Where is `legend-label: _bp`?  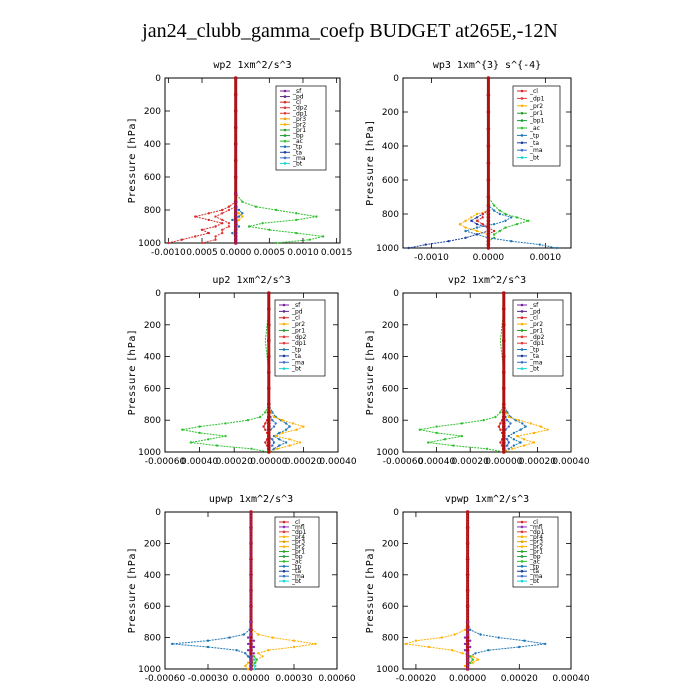 legend-label: _bp is located at coordinates (297, 556).